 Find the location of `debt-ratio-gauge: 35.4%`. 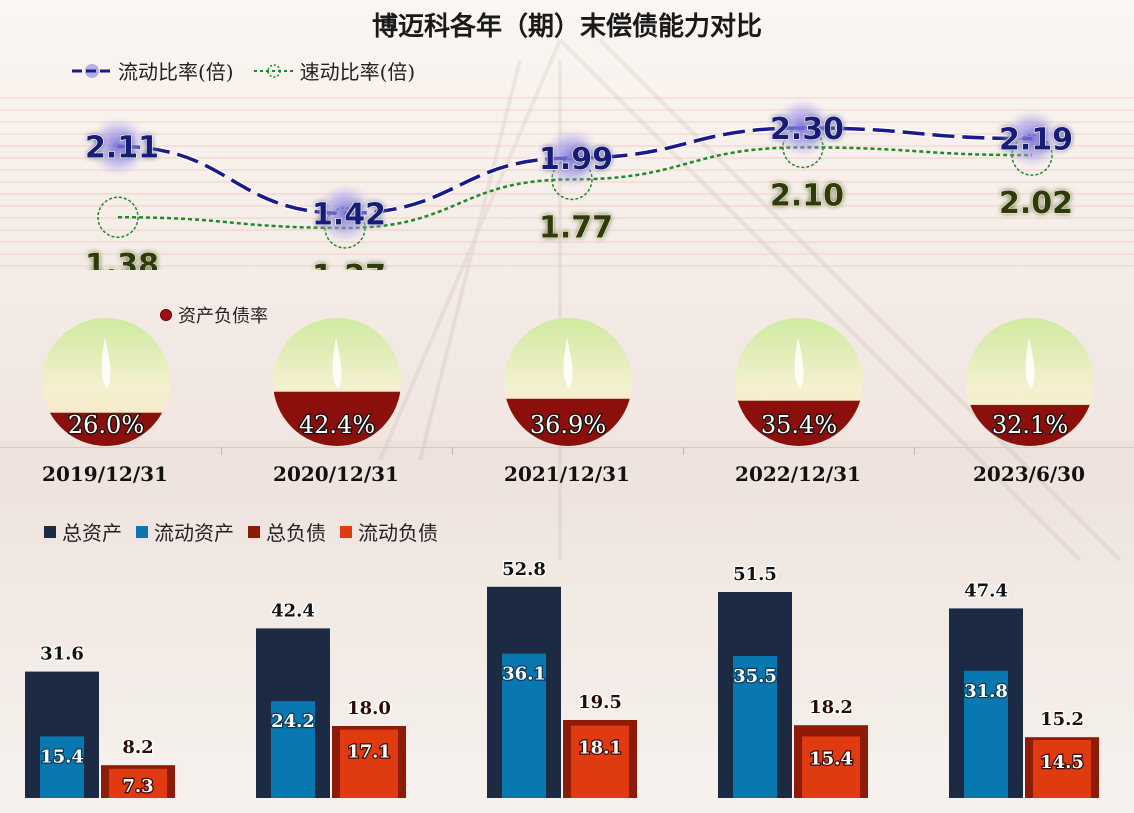

debt-ratio-gauge: 35.4% is located at coordinates (799, 382).